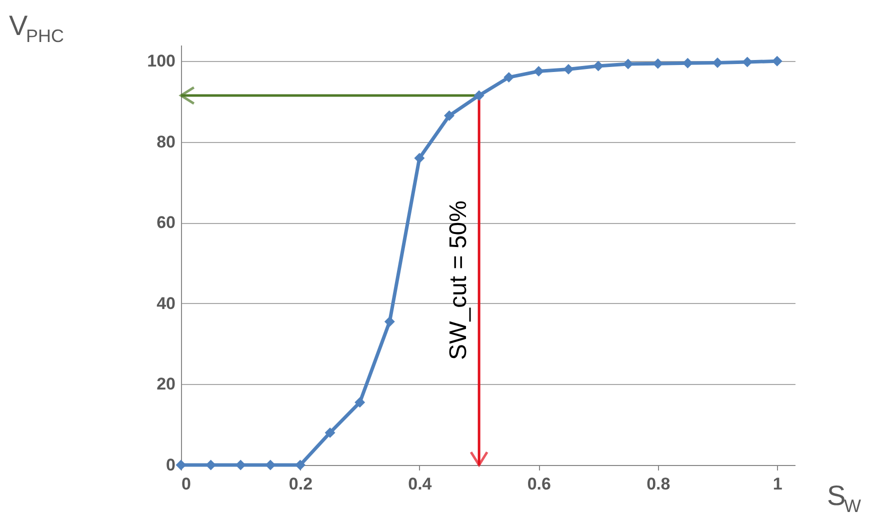  What do you see at coordinates (161, 61) in the screenshot?
I see `y-tick-label: 100` at bounding box center [161, 61].